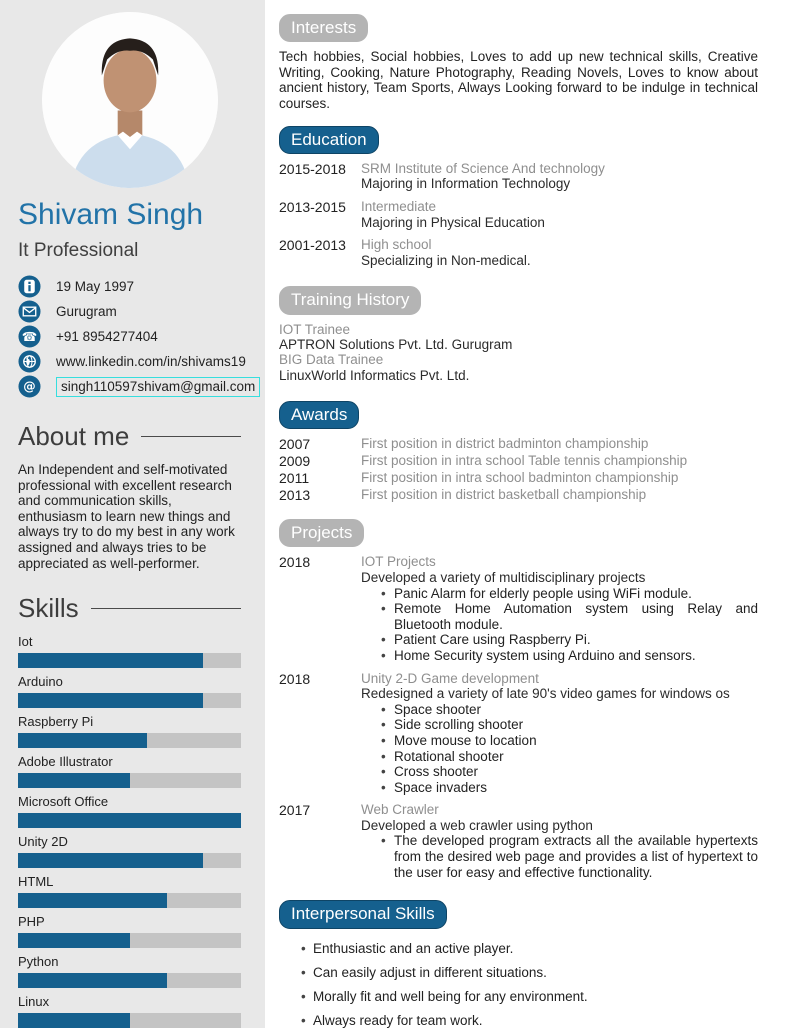 The width and height of the screenshot is (794, 1028). Describe the element at coordinates (466, 184) in the screenshot. I see `education-major: Majoring in Information Technology` at that location.